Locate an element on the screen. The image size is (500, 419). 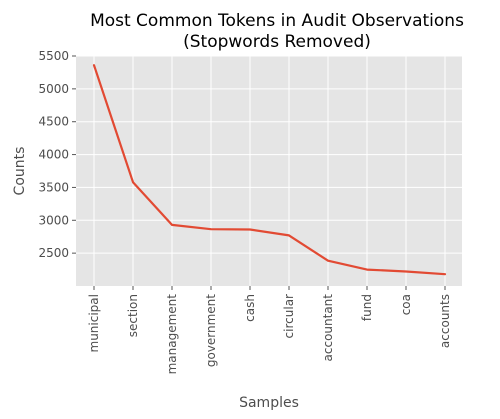
x-tick-label: municipal is located at coordinates (94, 323).